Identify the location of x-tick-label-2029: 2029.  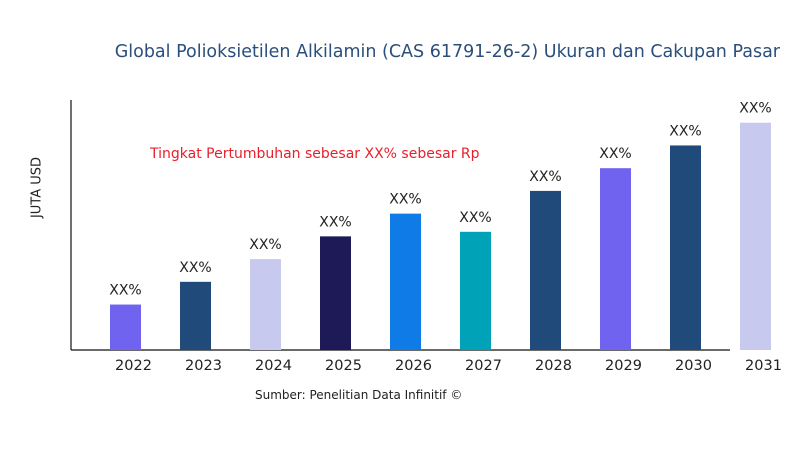
(623, 366).